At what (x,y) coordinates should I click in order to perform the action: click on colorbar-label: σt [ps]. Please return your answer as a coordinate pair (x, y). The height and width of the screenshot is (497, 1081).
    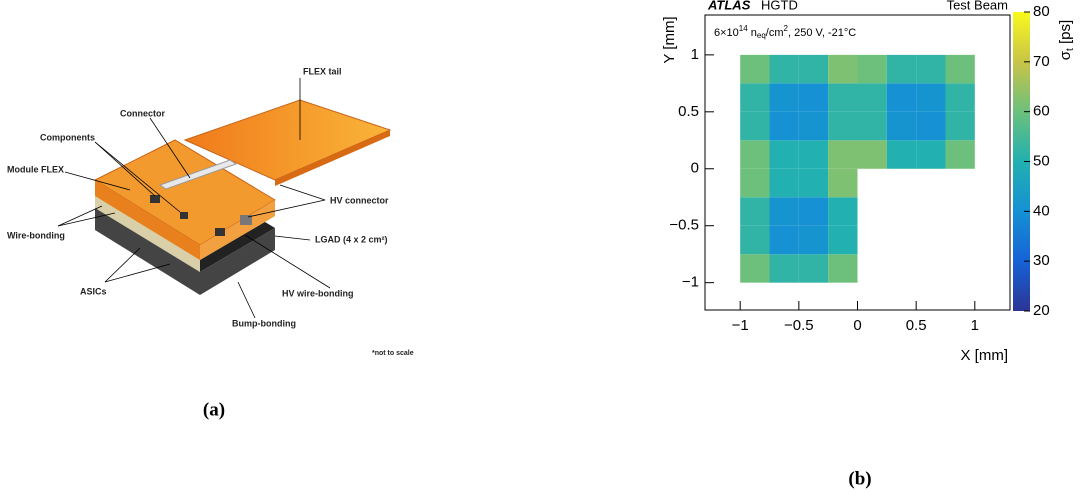
    Looking at the image, I should click on (1066, 40).